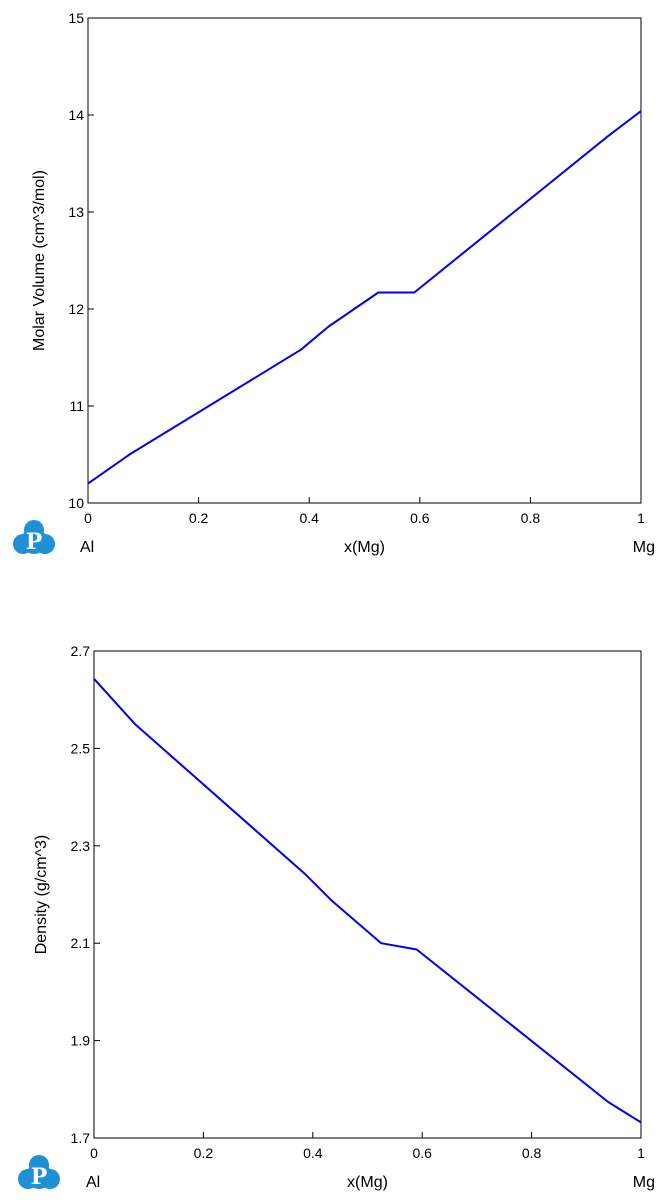  I want to click on y-tick-label: 2.5, so click(81, 748).